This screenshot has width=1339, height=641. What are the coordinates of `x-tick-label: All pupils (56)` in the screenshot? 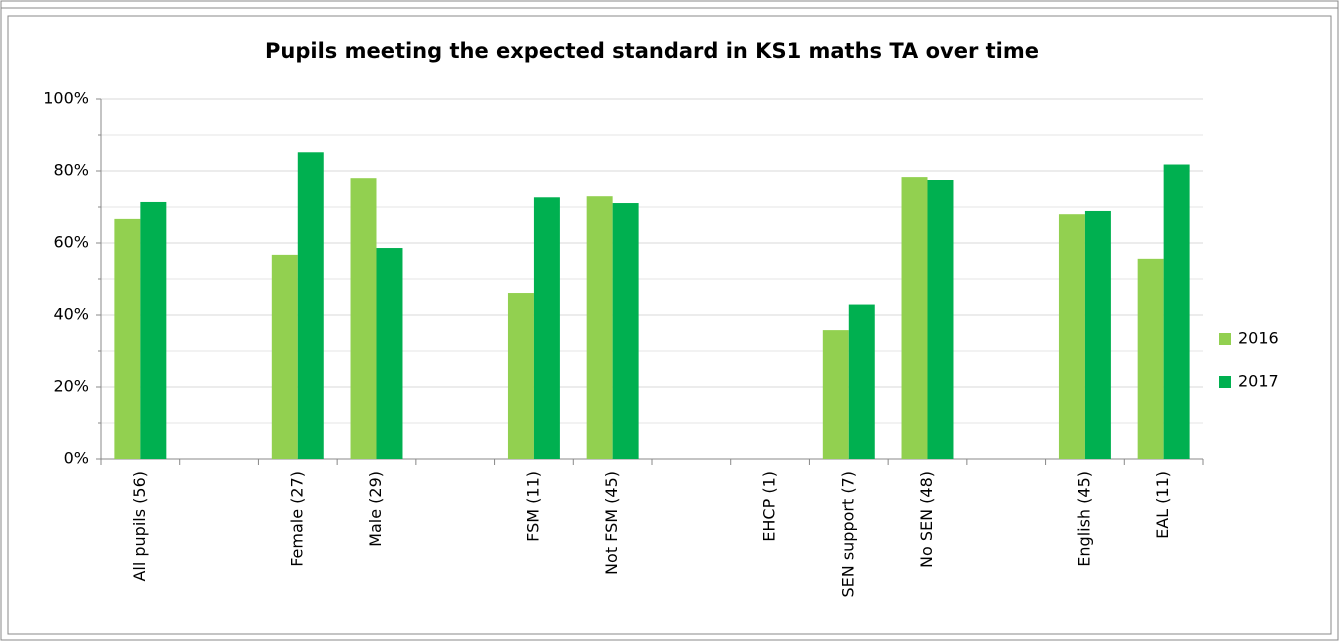 It's located at (139, 526).